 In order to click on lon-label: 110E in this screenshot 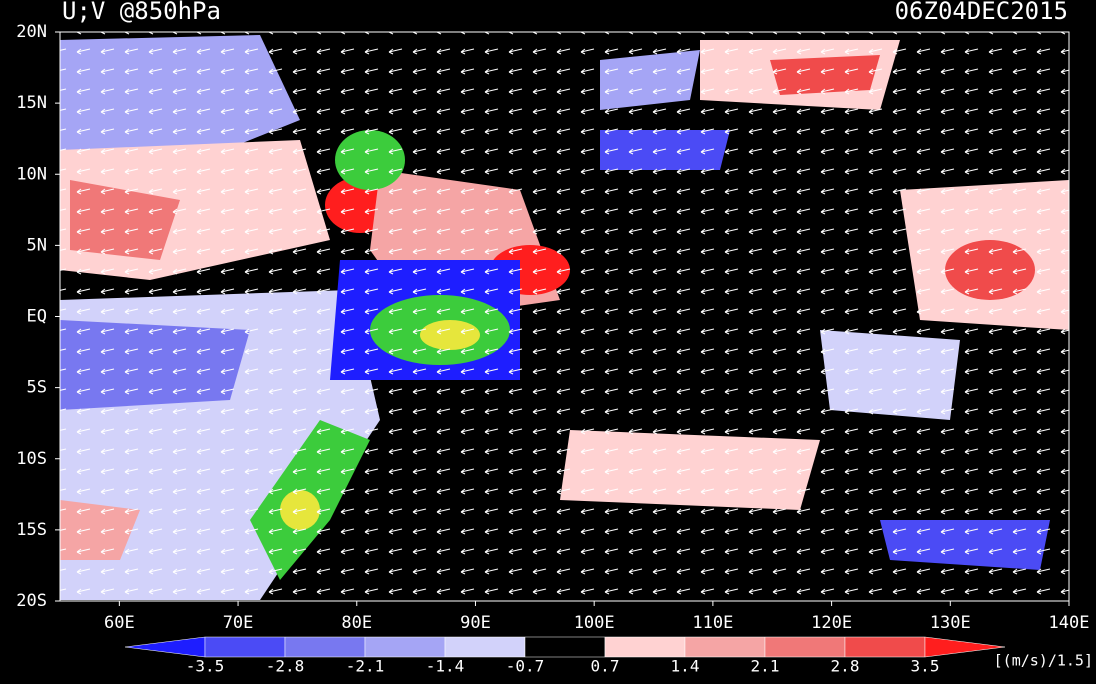, I will do `click(712, 623)`.